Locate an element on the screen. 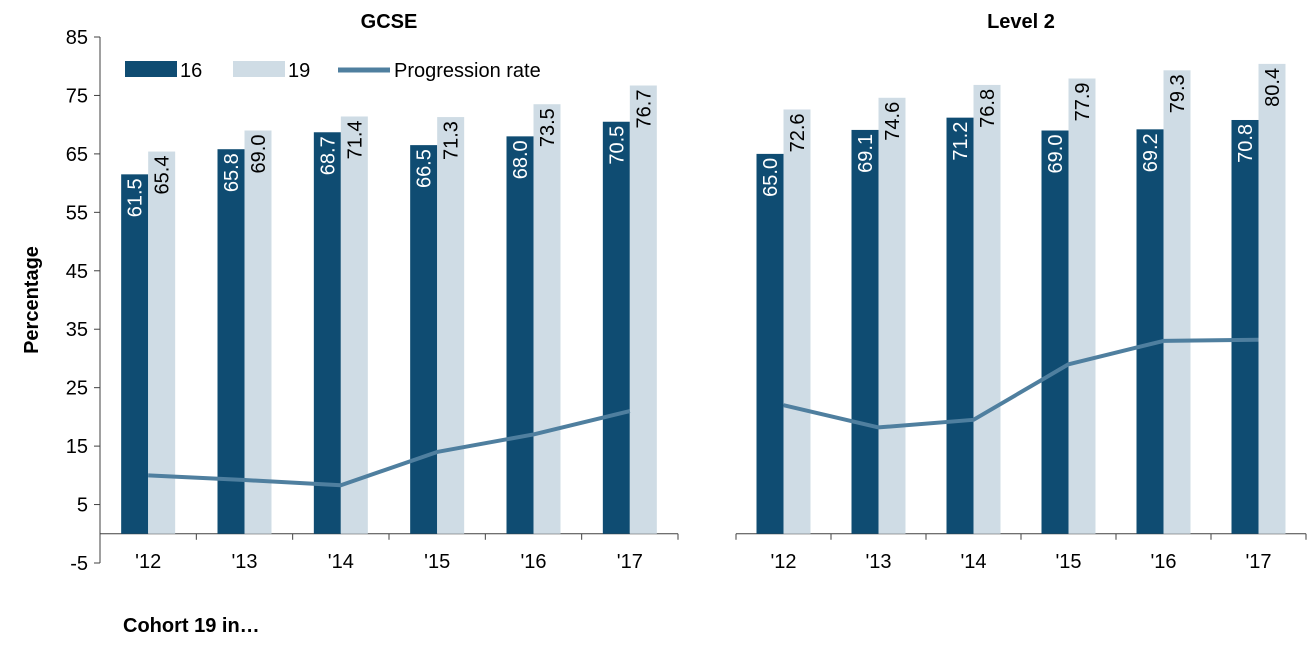 This screenshot has height=649, width=1314. p2-x-tick-label-0: '12 is located at coordinates (783, 562).